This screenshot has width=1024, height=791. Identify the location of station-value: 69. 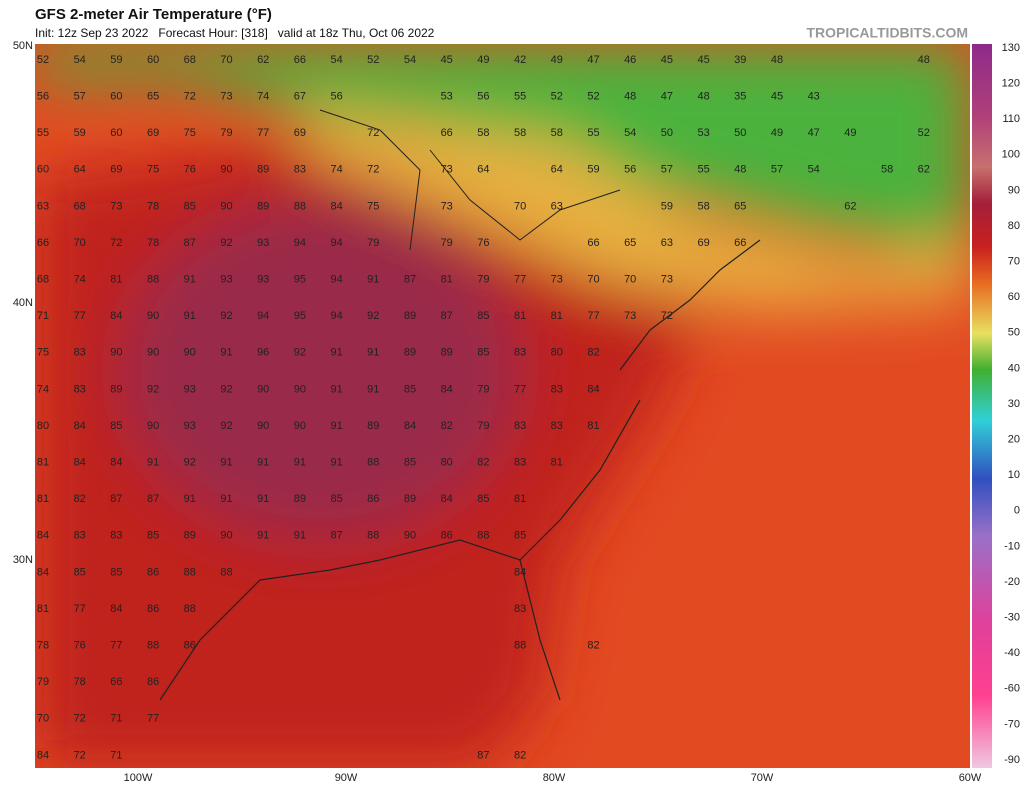
(116, 170).